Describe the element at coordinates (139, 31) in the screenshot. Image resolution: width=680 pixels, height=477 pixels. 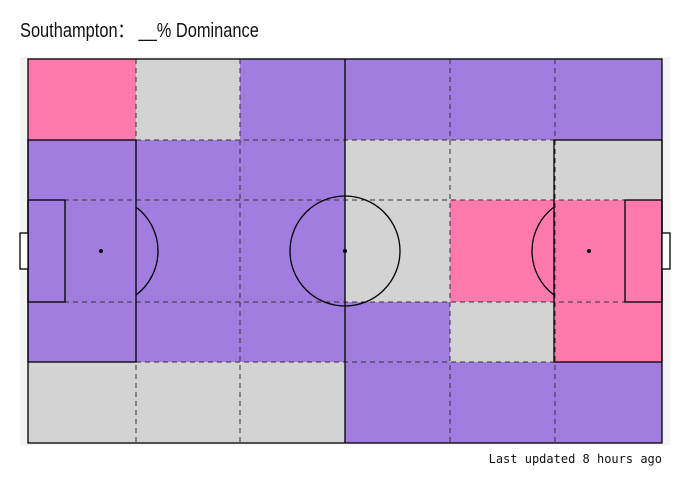
I see `title: Southampton： __% Dominance` at that location.